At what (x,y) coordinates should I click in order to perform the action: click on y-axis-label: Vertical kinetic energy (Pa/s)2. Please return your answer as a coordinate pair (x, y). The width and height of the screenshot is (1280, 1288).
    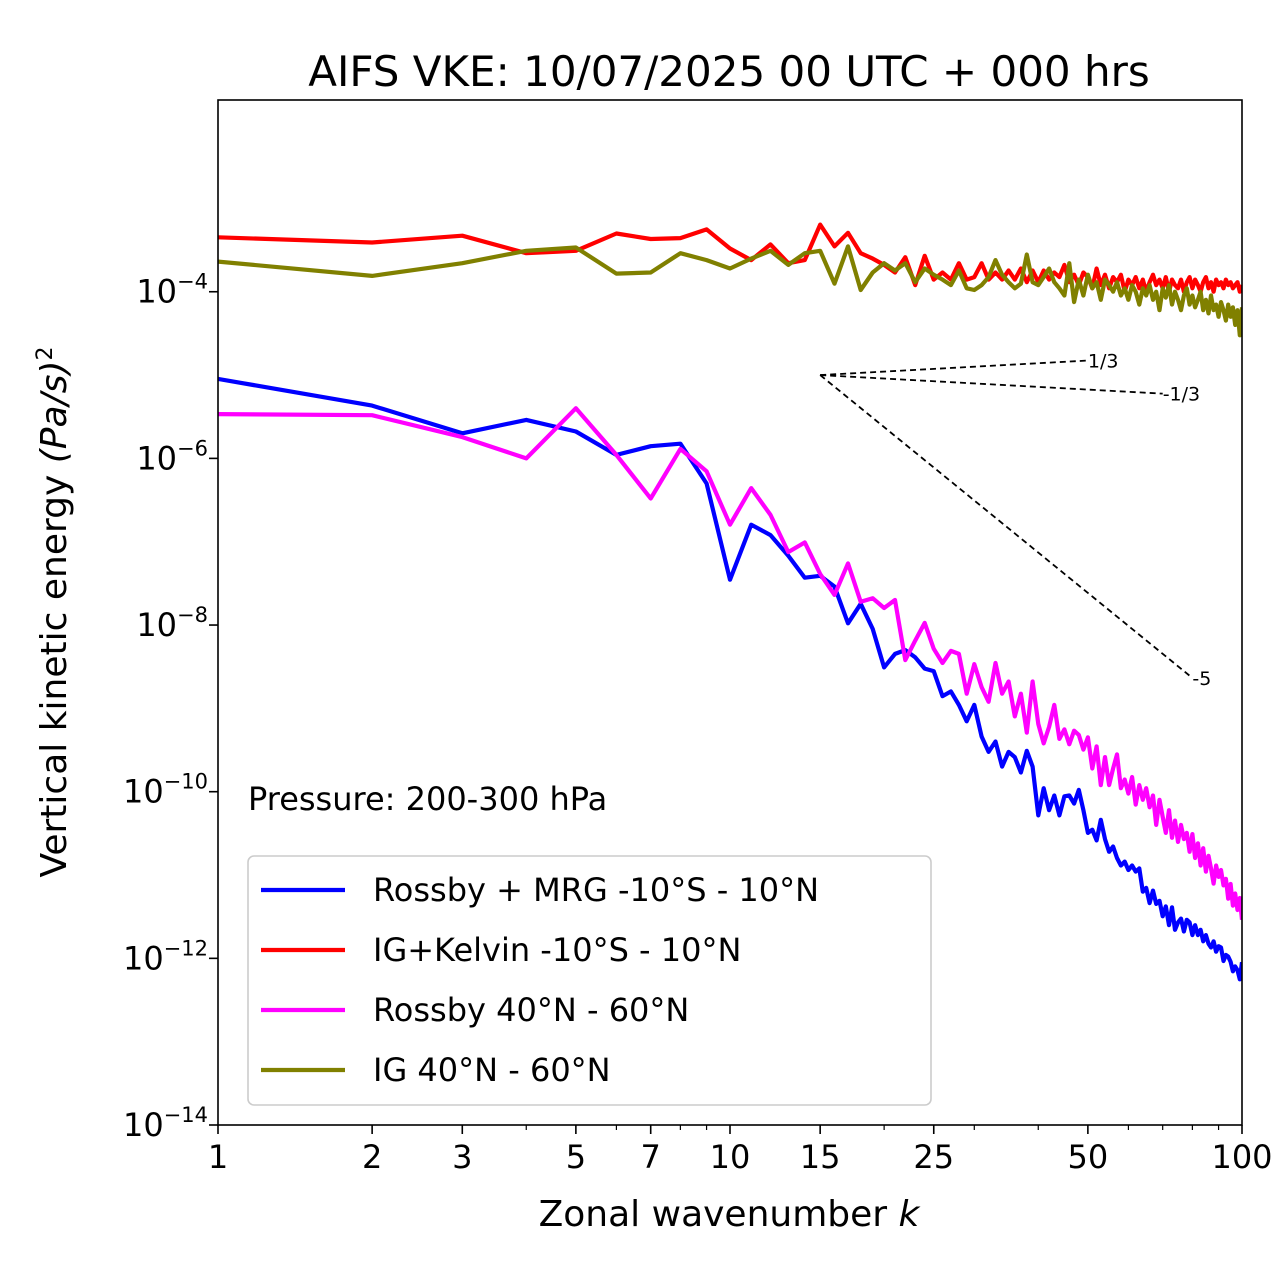
    Looking at the image, I should click on (54, 611).